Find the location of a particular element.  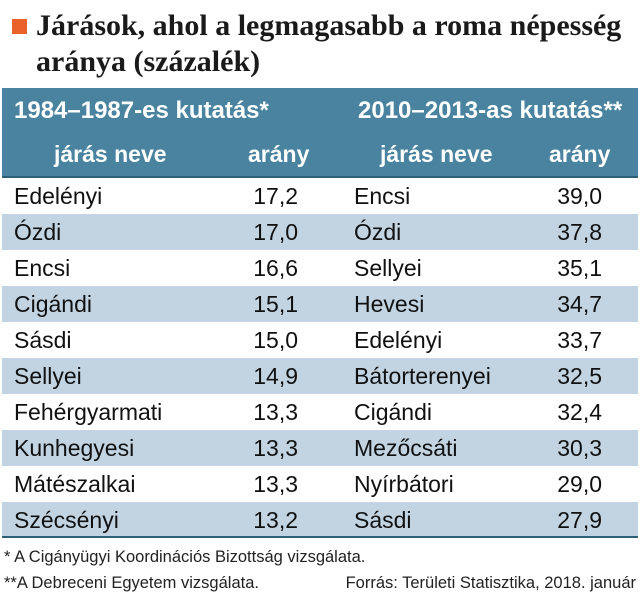

district-name-2010: Sásdi is located at coordinates (383, 520).